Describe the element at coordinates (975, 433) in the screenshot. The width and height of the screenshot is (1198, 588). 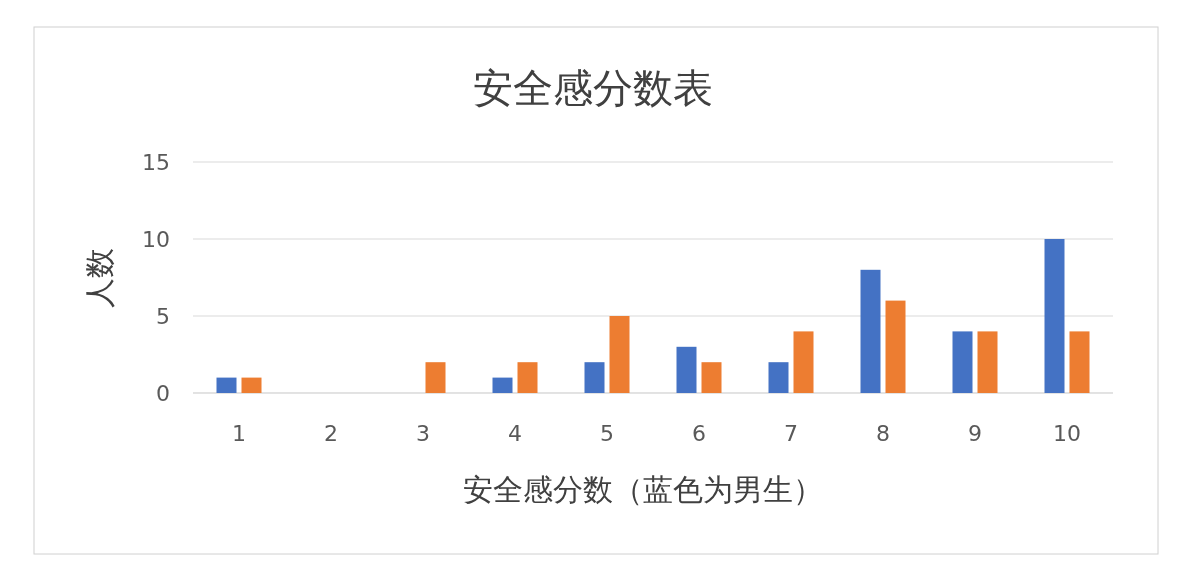
I see `x-tick-label: 9` at that location.